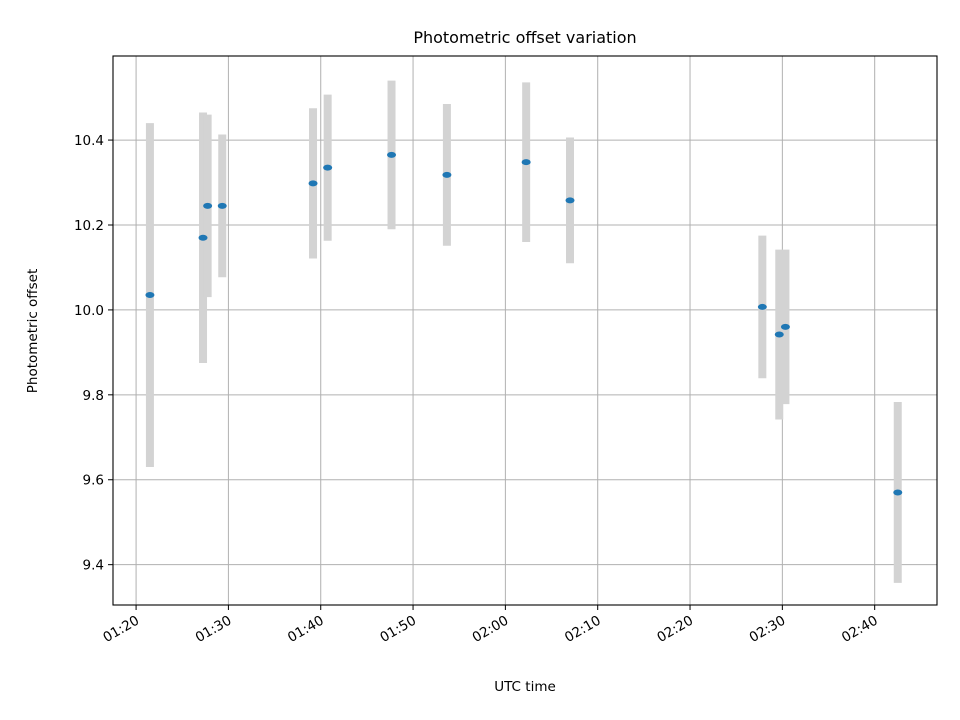 Image resolution: width=960 pixels, height=720 pixels. Describe the element at coordinates (89, 141) in the screenshot. I see `y-tick-label: 10.4` at that location.